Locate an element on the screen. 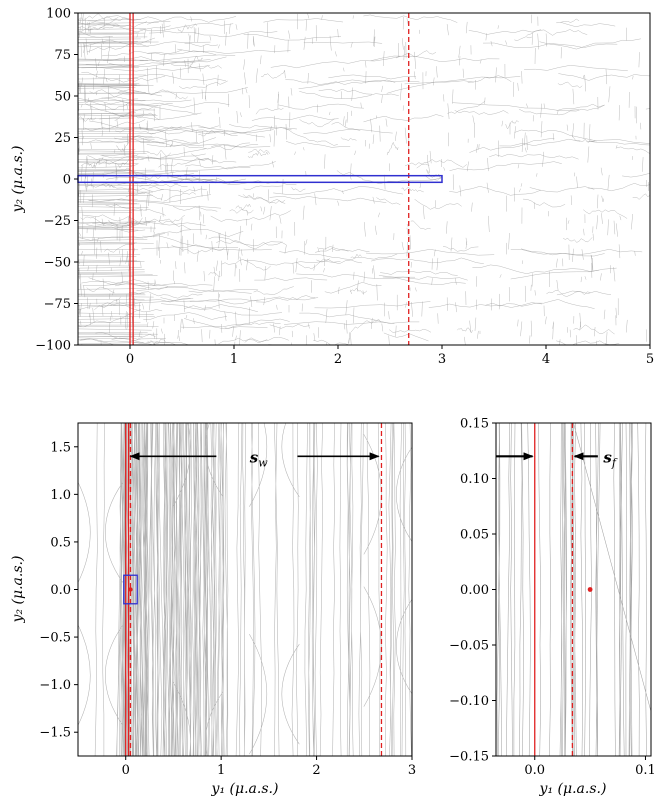 The width and height of the screenshot is (664, 805). bottom-left-x-axis-label: y₁ (μ.a.s.) is located at coordinates (245, 789).